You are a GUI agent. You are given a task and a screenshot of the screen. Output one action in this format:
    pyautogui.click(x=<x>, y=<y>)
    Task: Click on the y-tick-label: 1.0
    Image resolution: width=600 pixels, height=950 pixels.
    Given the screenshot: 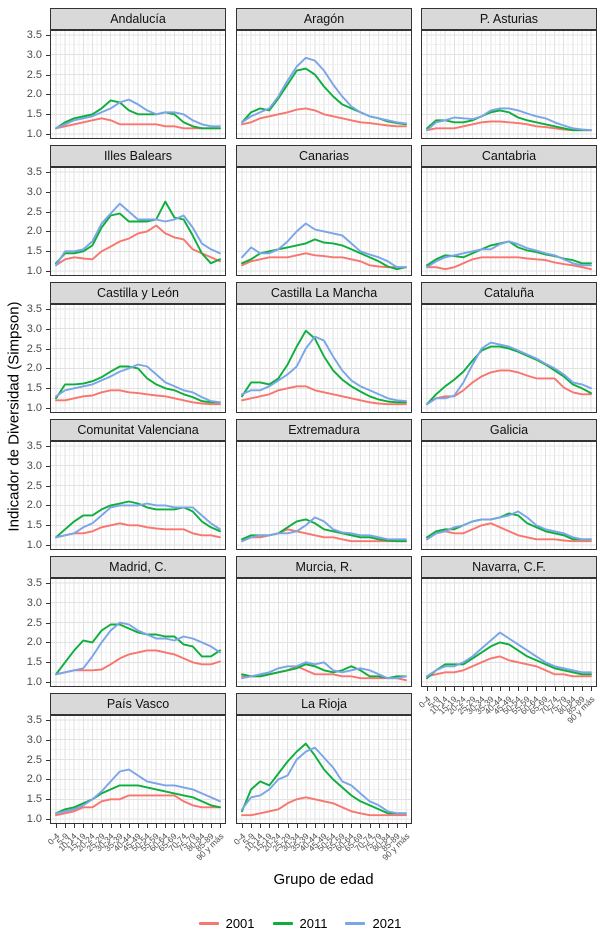 What is the action you would take?
    pyautogui.click(x=34, y=545)
    